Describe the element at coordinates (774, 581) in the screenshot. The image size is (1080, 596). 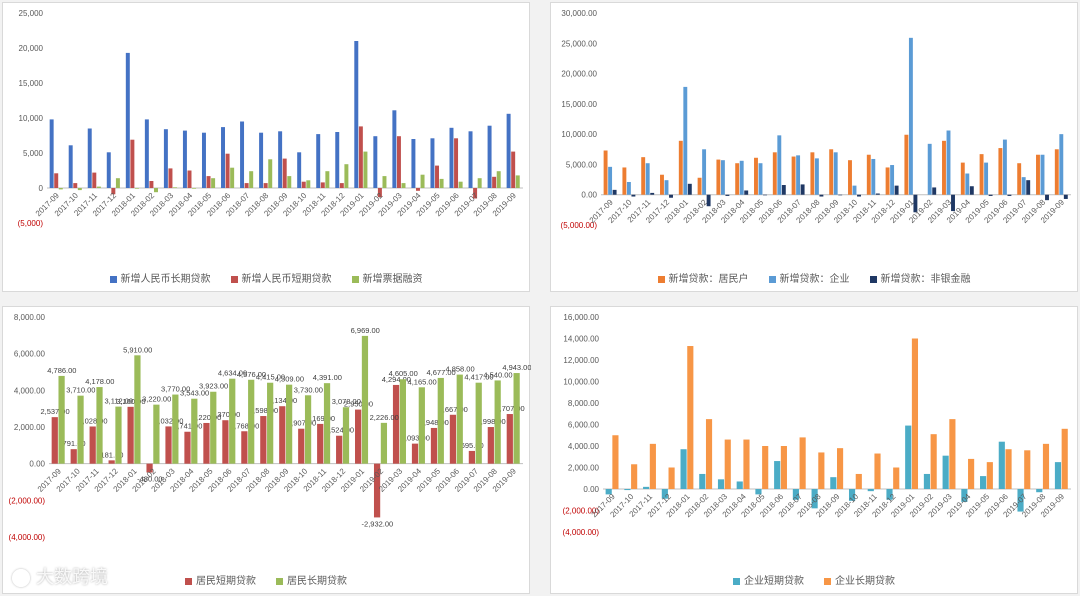
I see `legend-label: 企业短期贷款` at that location.